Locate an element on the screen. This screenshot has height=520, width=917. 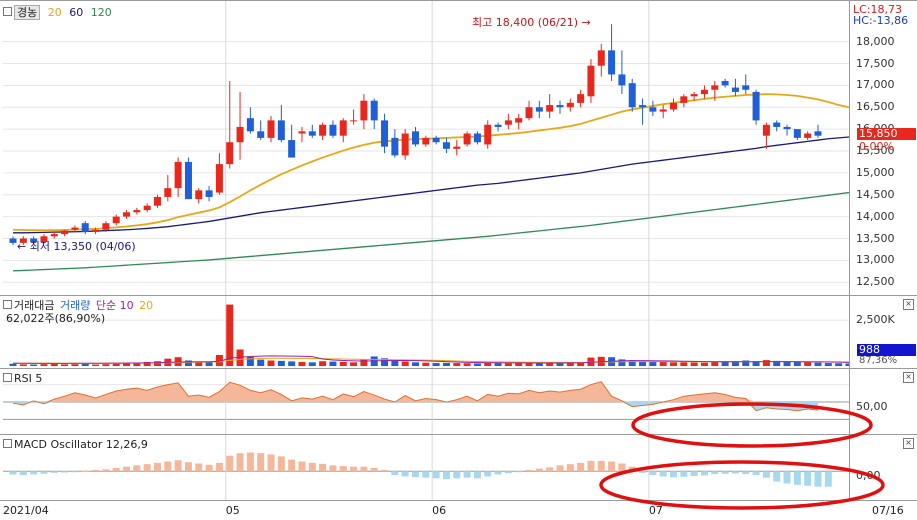
date-tick-label: 07/16 is located at coordinates (888, 510).